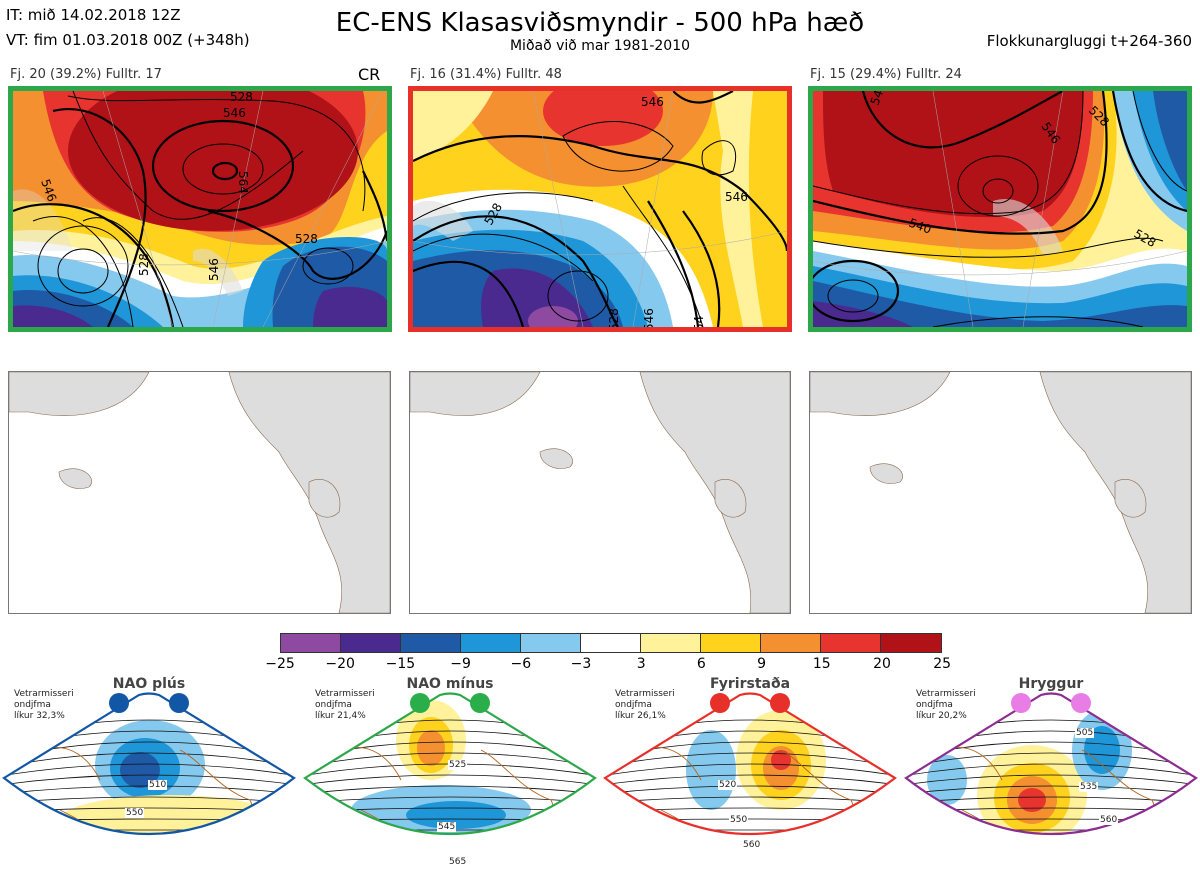 Image resolution: width=1200 pixels, height=871 pixels. Describe the element at coordinates (762, 664) in the screenshot. I see `colorbar-tick-label: 9` at that location.